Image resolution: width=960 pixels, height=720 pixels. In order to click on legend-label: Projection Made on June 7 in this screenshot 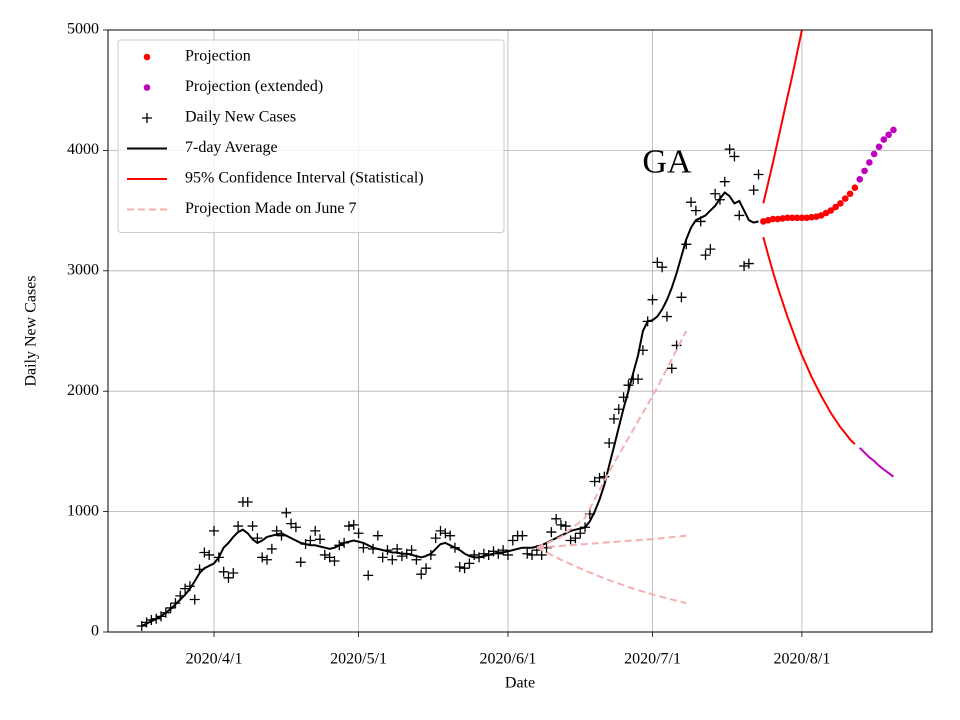, I will do `click(271, 208)`.